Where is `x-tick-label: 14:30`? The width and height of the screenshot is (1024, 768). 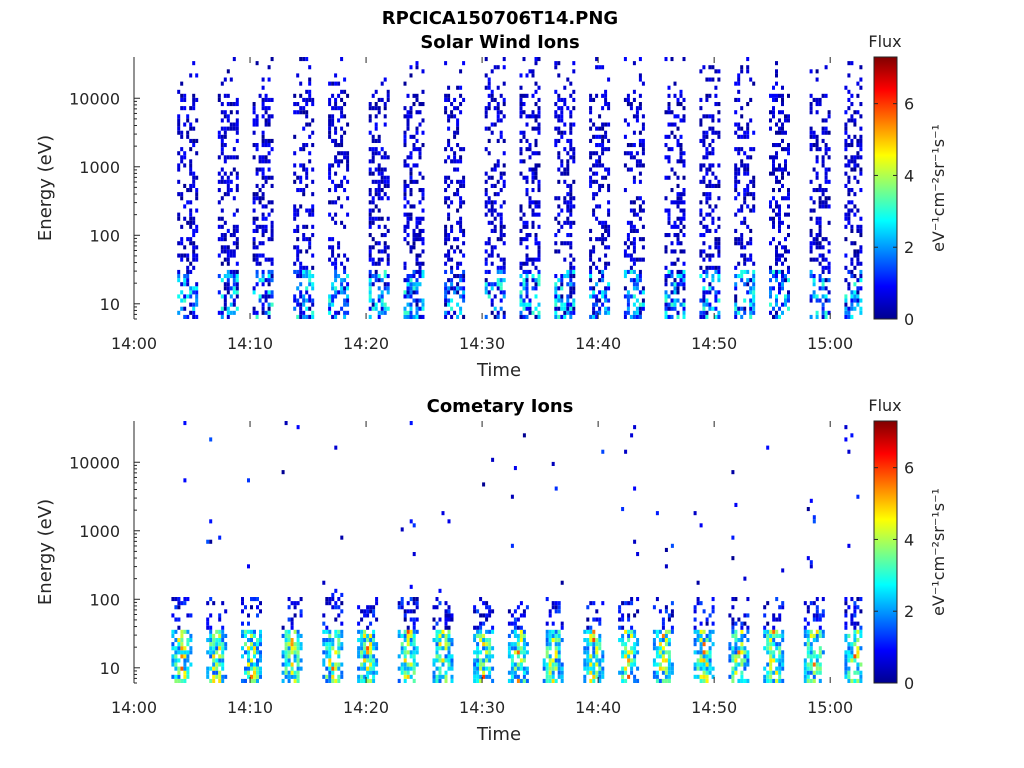 x-tick-label: 14:30 is located at coordinates (482, 707).